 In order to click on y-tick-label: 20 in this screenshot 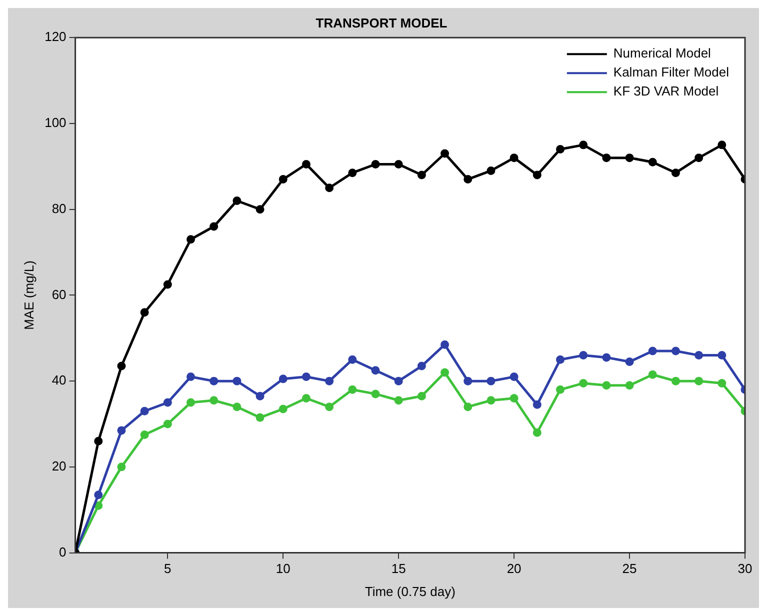, I will do `click(59, 466)`.